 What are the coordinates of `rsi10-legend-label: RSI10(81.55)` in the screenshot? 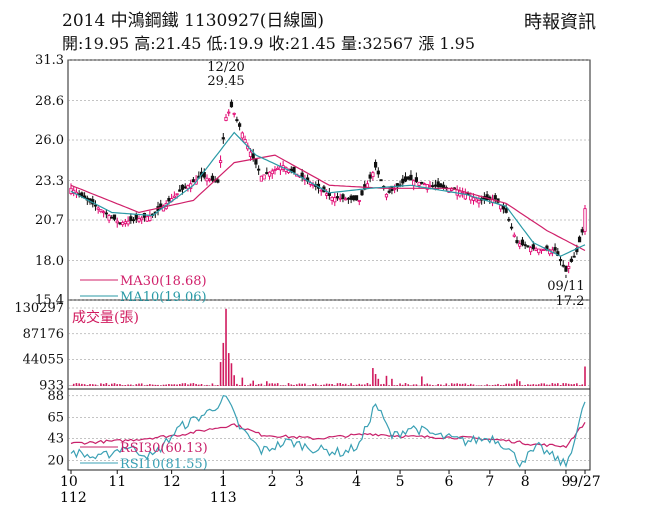 It's located at (164, 464).